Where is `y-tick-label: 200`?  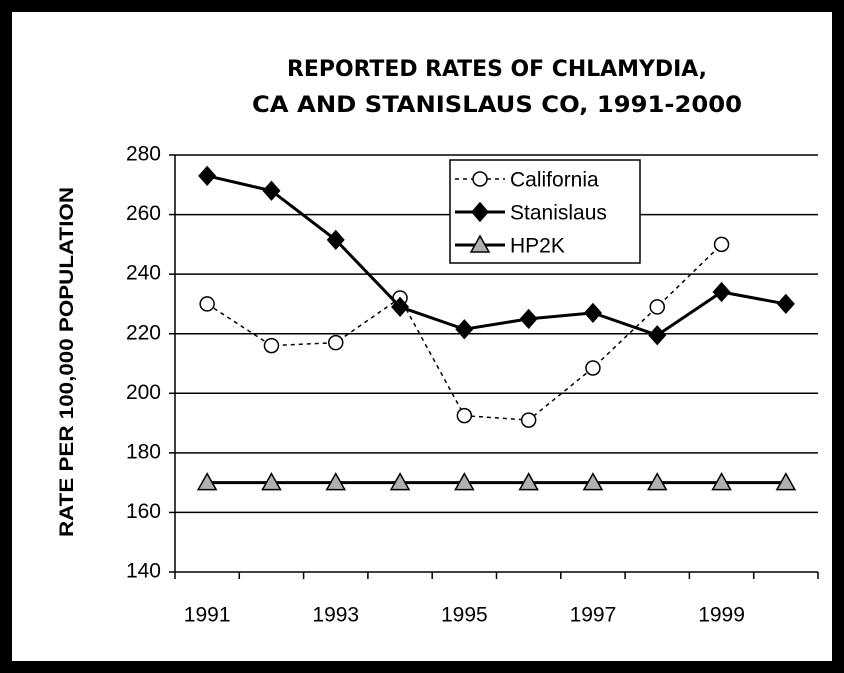
y-tick-label: 200 is located at coordinates (143, 392).